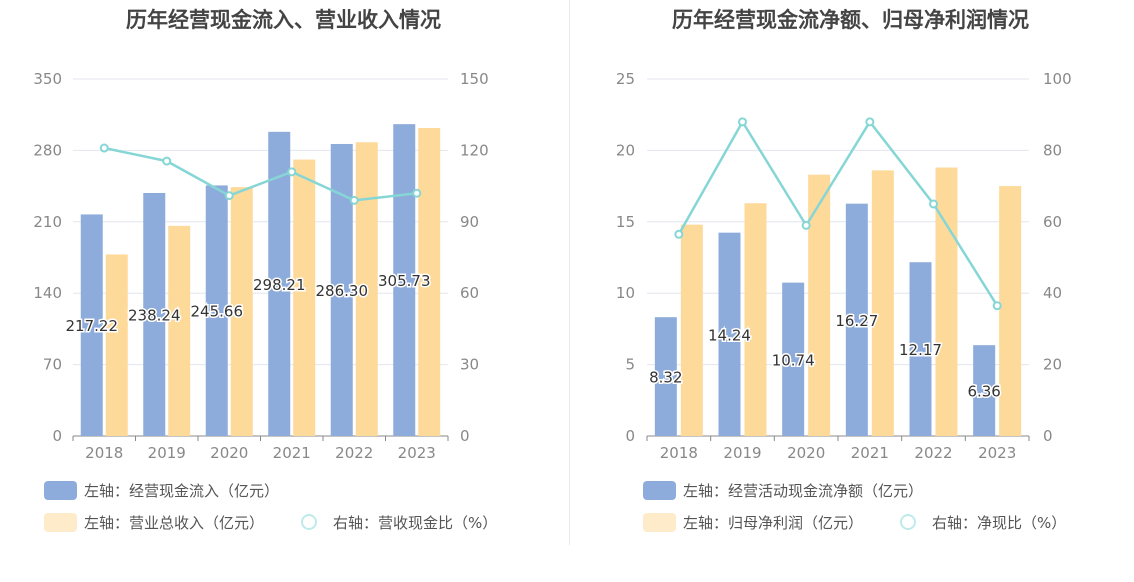 This screenshot has height=582, width=1134. What do you see at coordinates (1052, 150) in the screenshot?
I see `y-tick-label-right: 80` at bounding box center [1052, 150].